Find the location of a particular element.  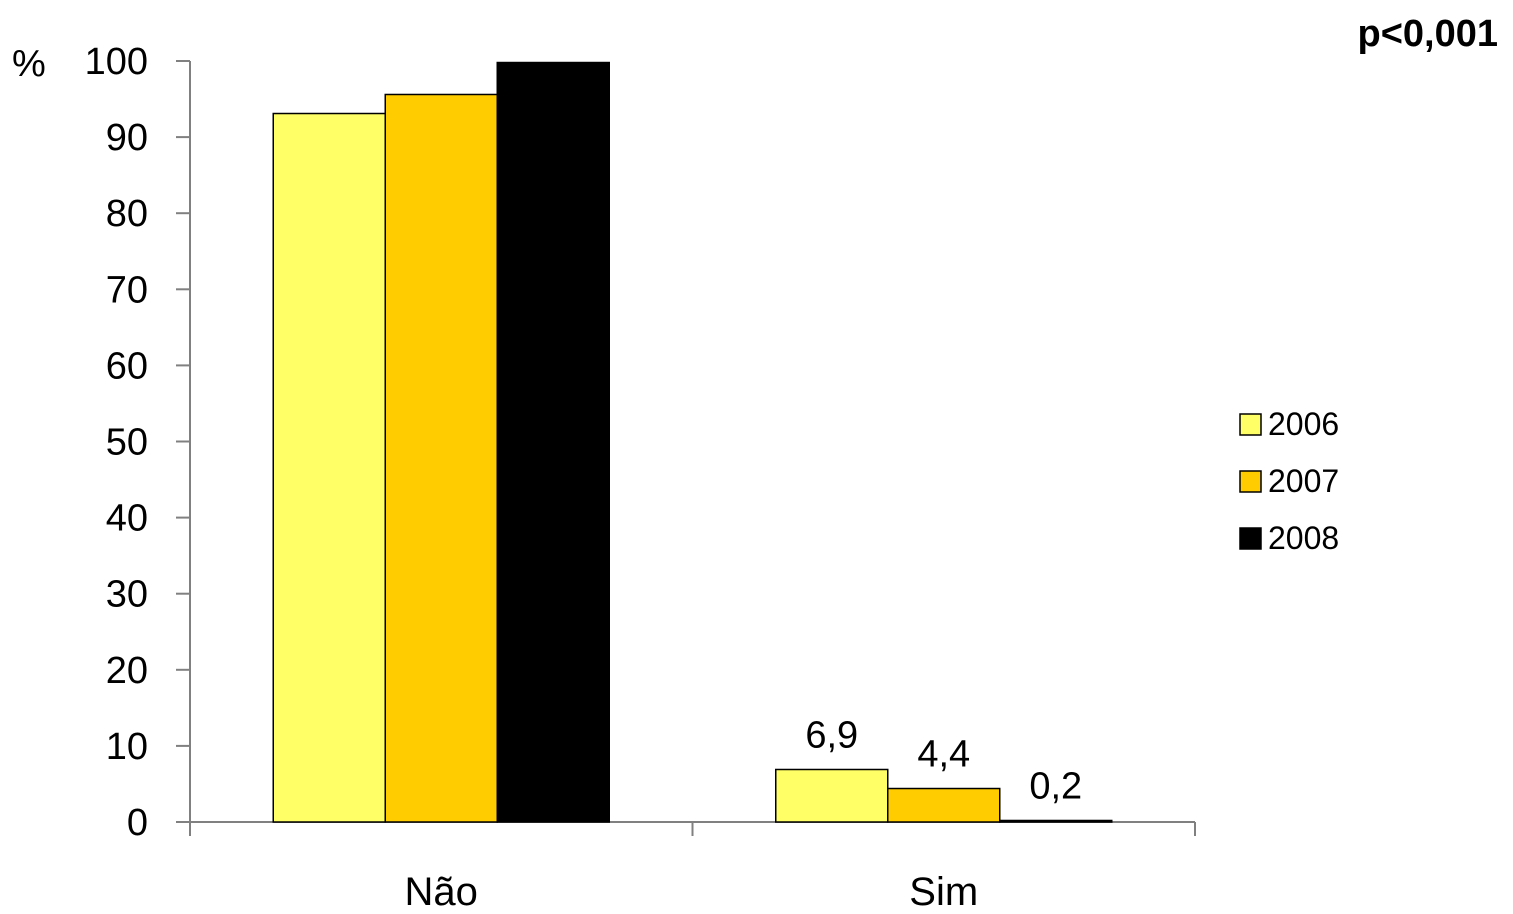

x-category-label: Não is located at coordinates (441, 892).